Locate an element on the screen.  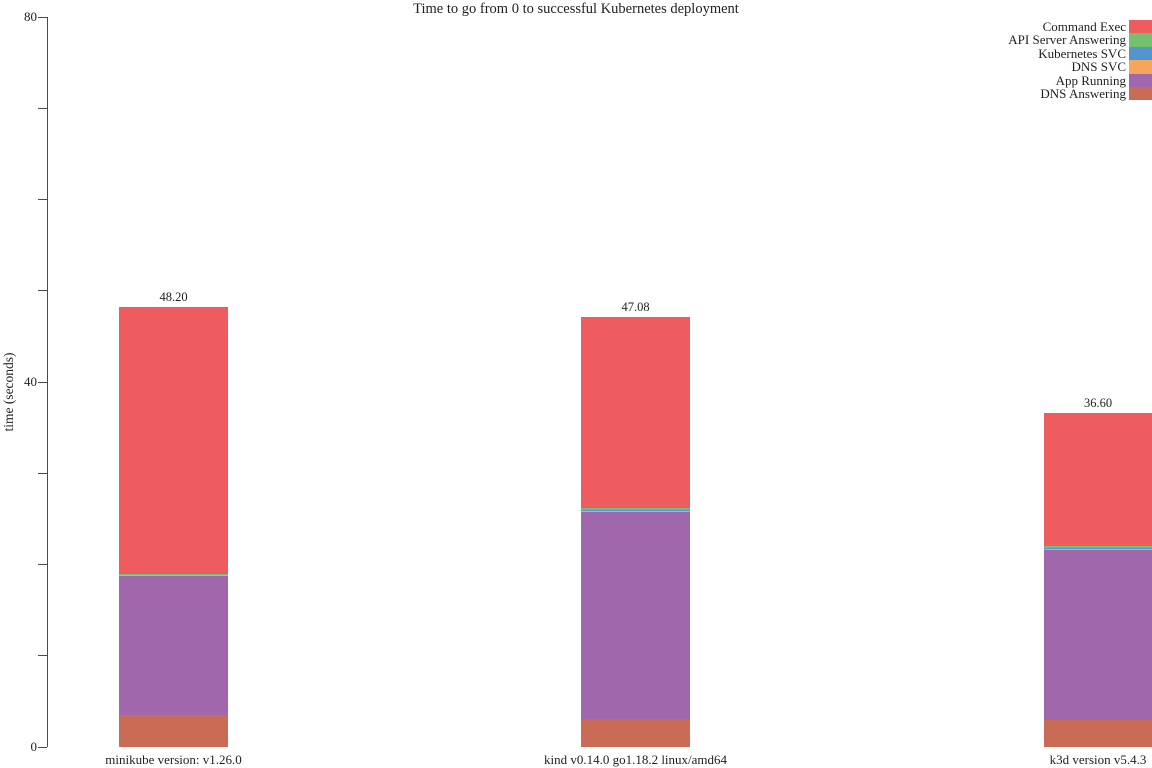
x-category-label: kind v0.14.0 go1.18.2 linux/amd64 is located at coordinates (635, 759).